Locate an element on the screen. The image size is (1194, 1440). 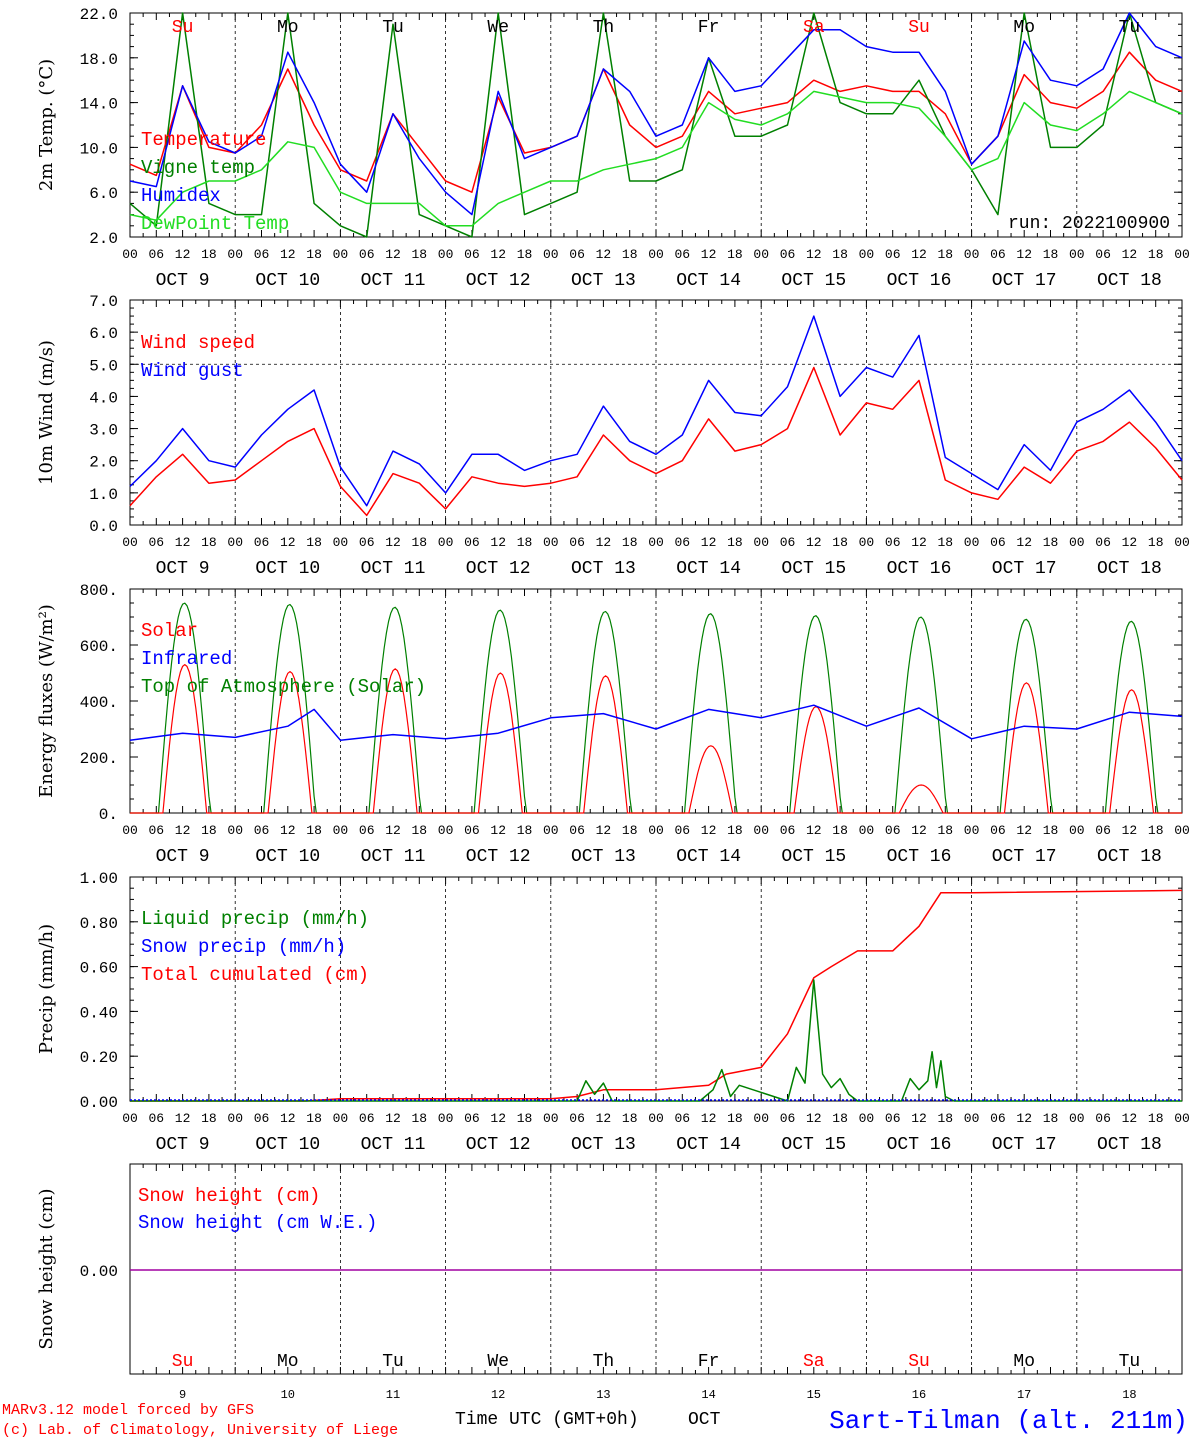
legend-entry: DewPoint Temp is located at coordinates (215, 224).